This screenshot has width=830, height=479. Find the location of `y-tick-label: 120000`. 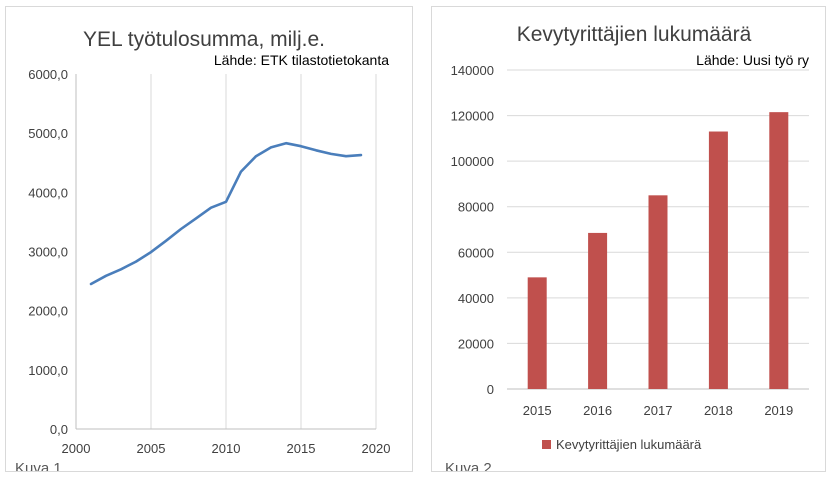

y-tick-label: 120000 is located at coordinates (472, 116).